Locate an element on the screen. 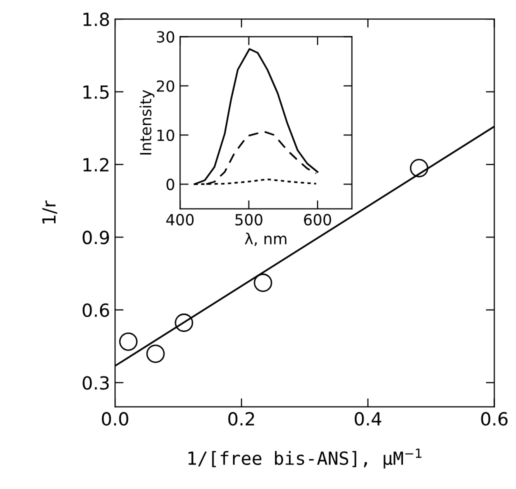 The image size is (516, 489). y-tick-label: 0.9 is located at coordinates (95, 237).